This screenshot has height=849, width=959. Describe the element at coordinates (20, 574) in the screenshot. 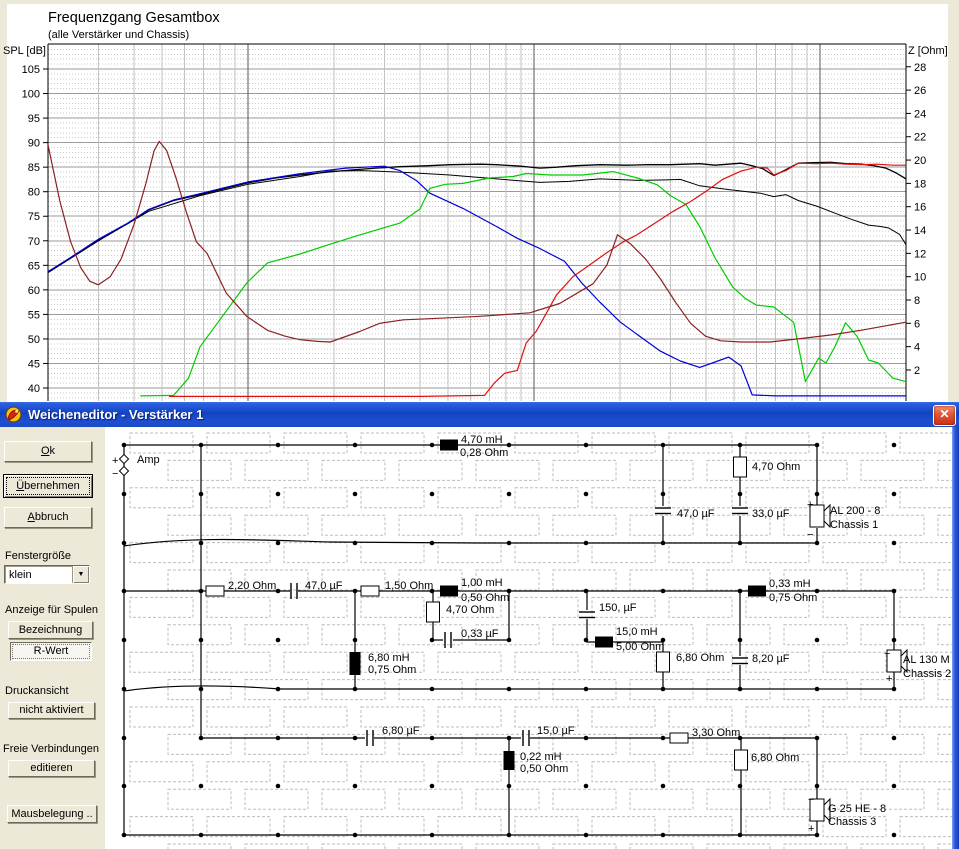

I see `window-size-value: klein` at that location.